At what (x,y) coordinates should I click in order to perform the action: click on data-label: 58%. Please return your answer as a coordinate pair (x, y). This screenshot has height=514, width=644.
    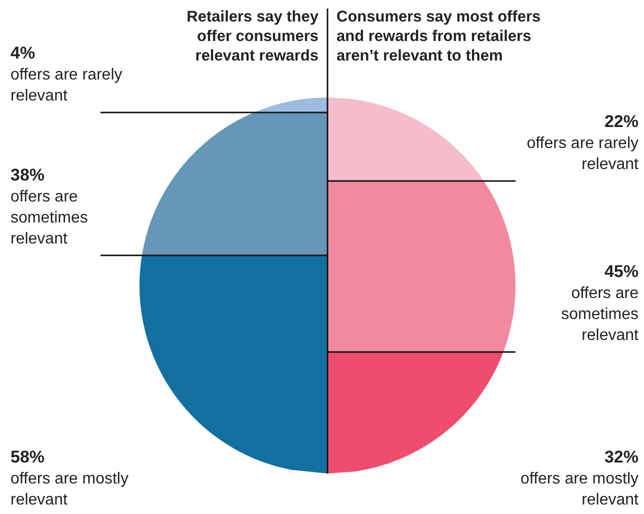
    Looking at the image, I should click on (27, 457).